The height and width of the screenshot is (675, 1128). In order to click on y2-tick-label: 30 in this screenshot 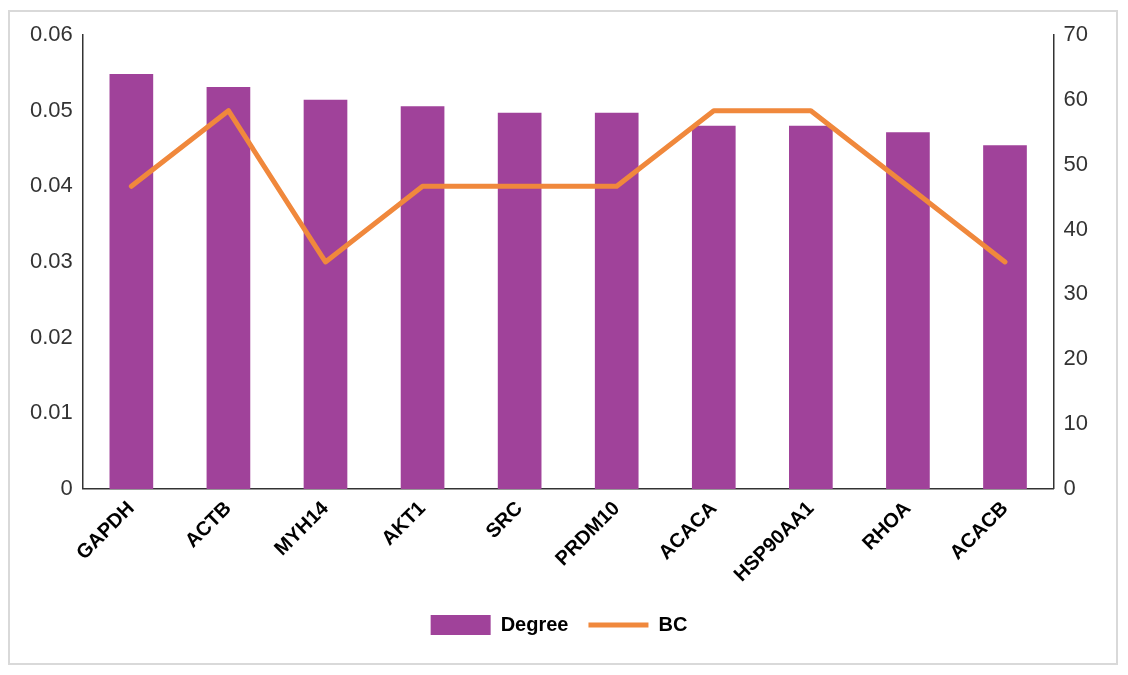, I will do `click(1076, 293)`.